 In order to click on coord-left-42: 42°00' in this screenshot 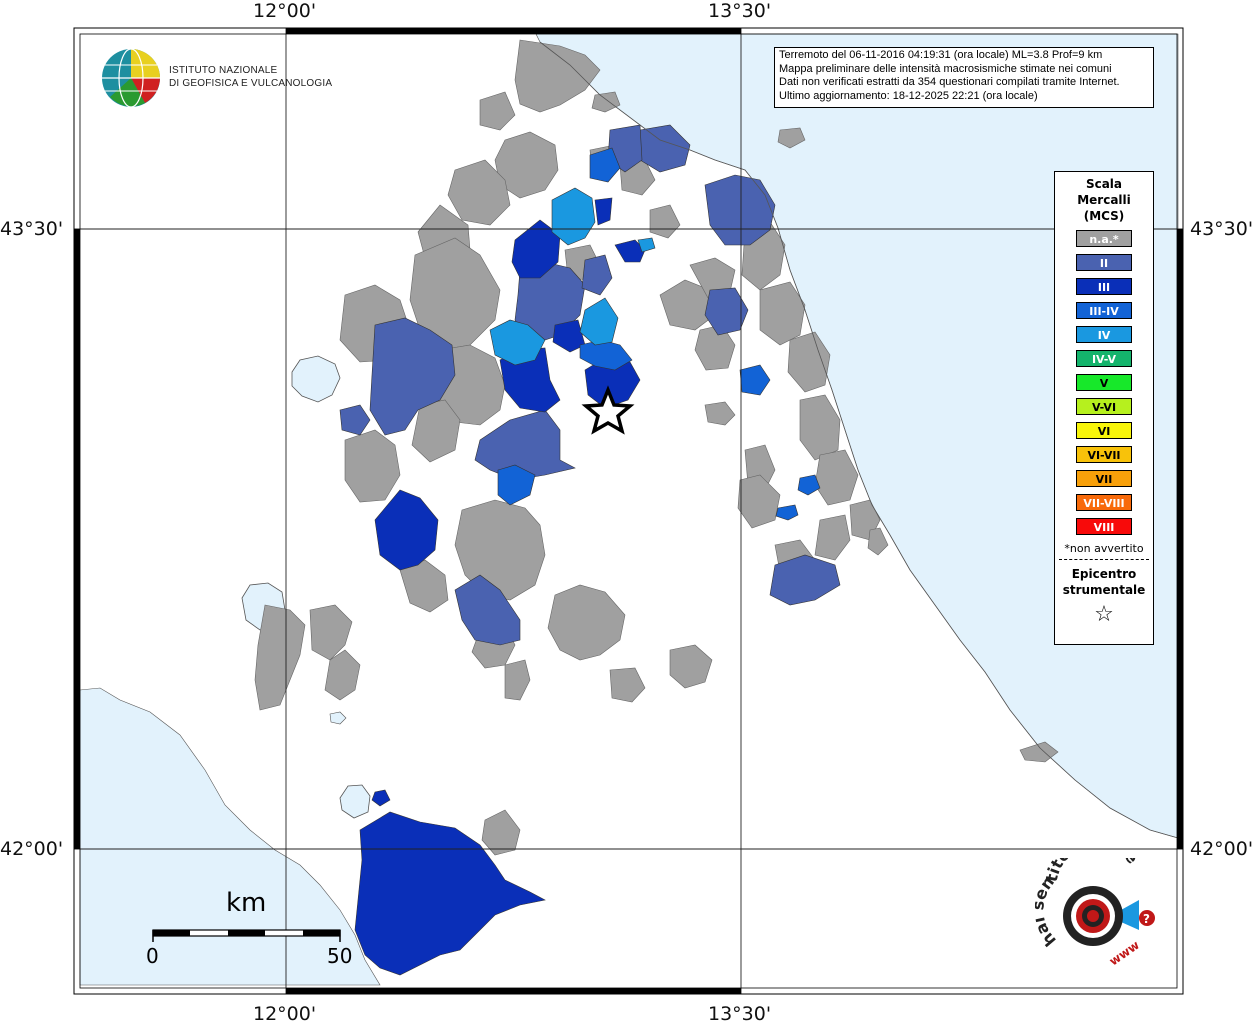, I will do `click(32, 849)`.